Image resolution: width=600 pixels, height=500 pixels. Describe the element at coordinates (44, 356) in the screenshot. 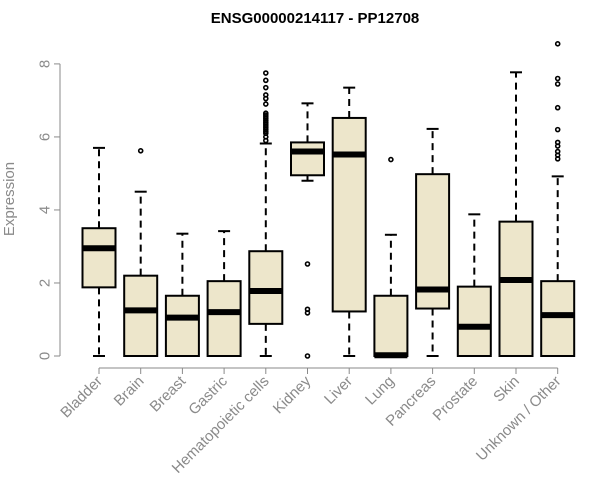

I see `y-tick-label: 0` at that location.